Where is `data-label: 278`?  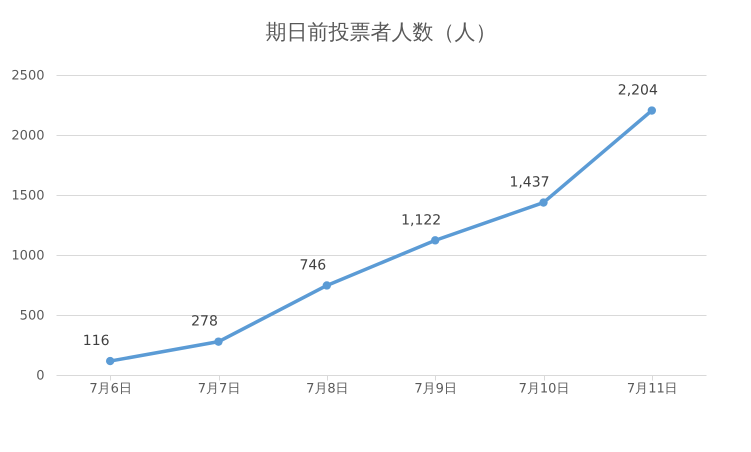
data-label: 278 is located at coordinates (204, 322).